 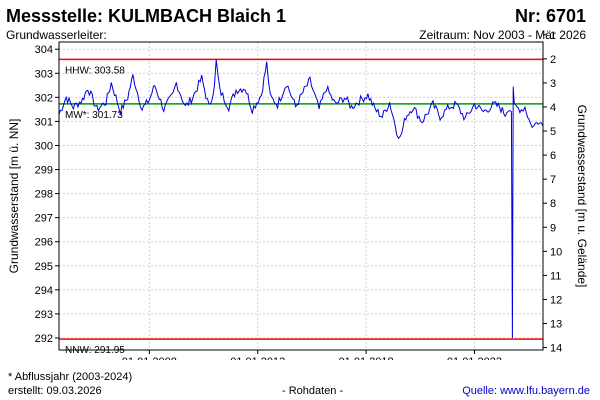 What do you see at coordinates (556, 252) in the screenshot?
I see `y-right-tick-label: 10` at bounding box center [556, 252].